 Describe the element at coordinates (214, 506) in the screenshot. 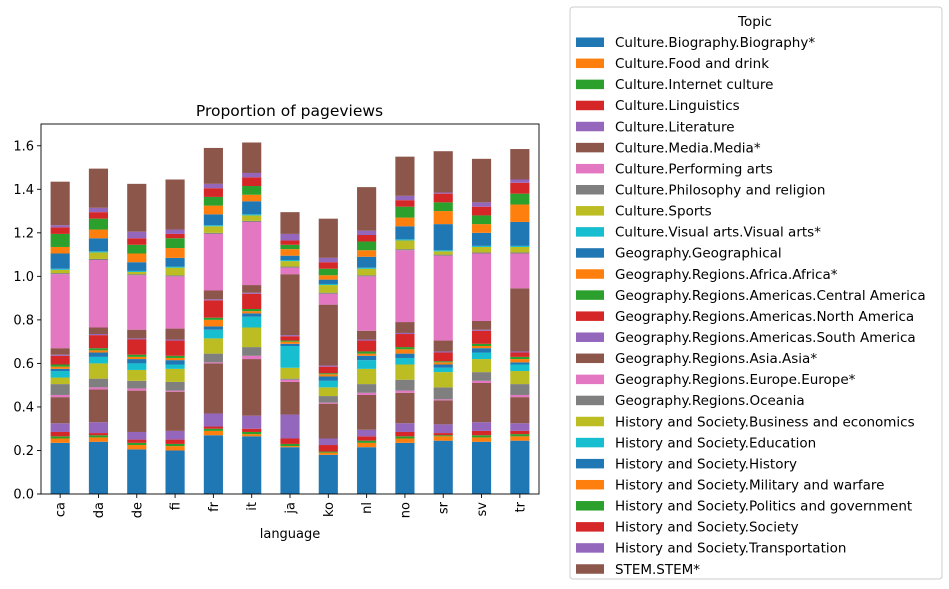

I see `x-tick-label-fr: fr` at that location.